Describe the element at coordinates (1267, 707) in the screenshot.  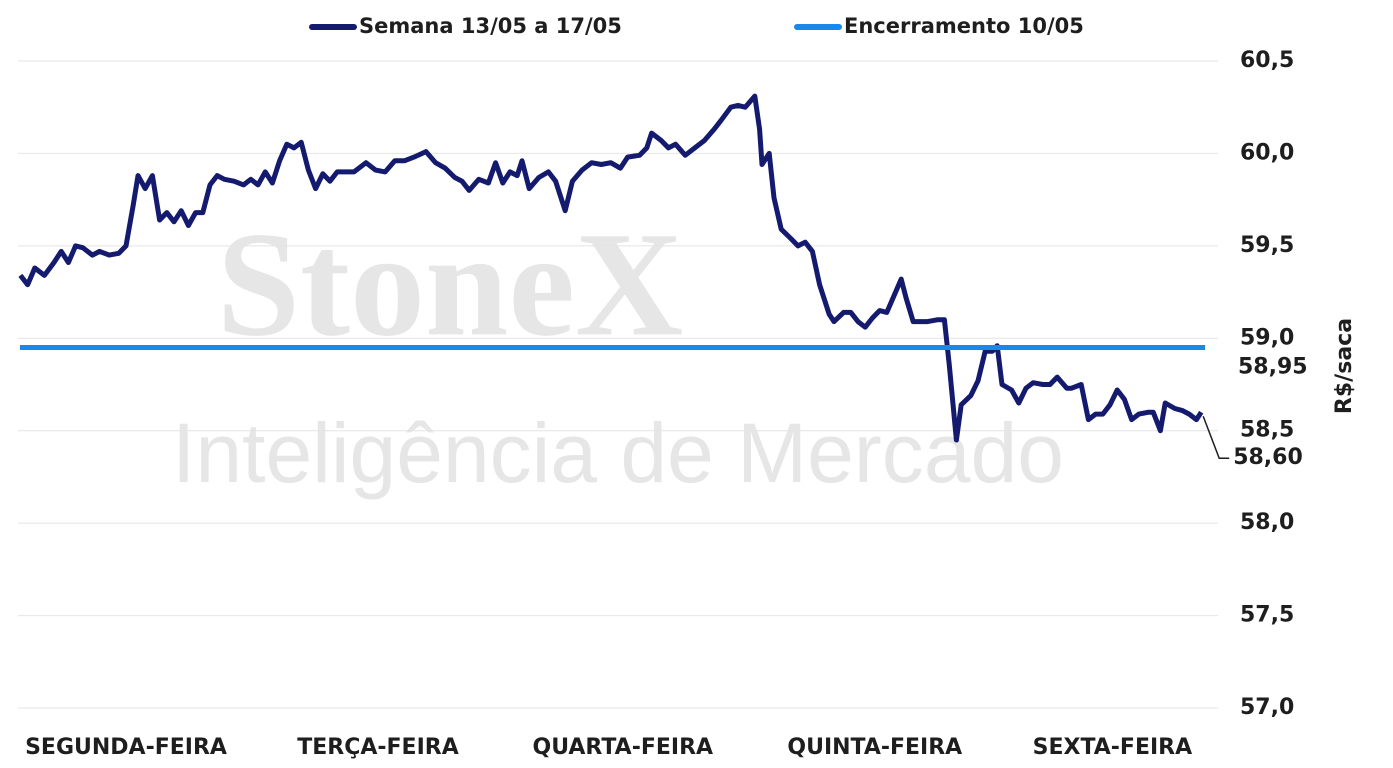
I see `y-tick-label: 57,0` at that location.